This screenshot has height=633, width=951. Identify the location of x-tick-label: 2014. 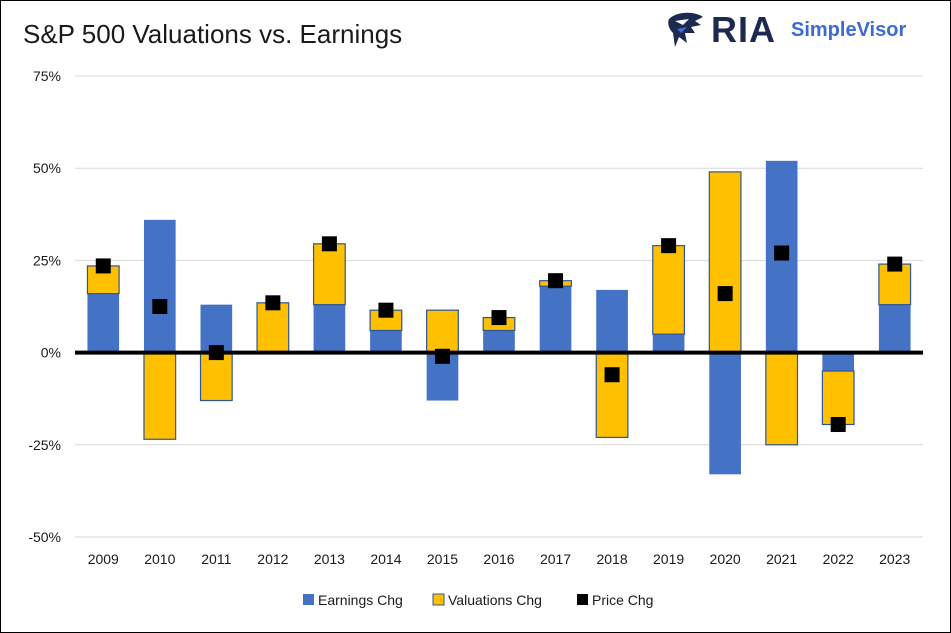
(385, 559).